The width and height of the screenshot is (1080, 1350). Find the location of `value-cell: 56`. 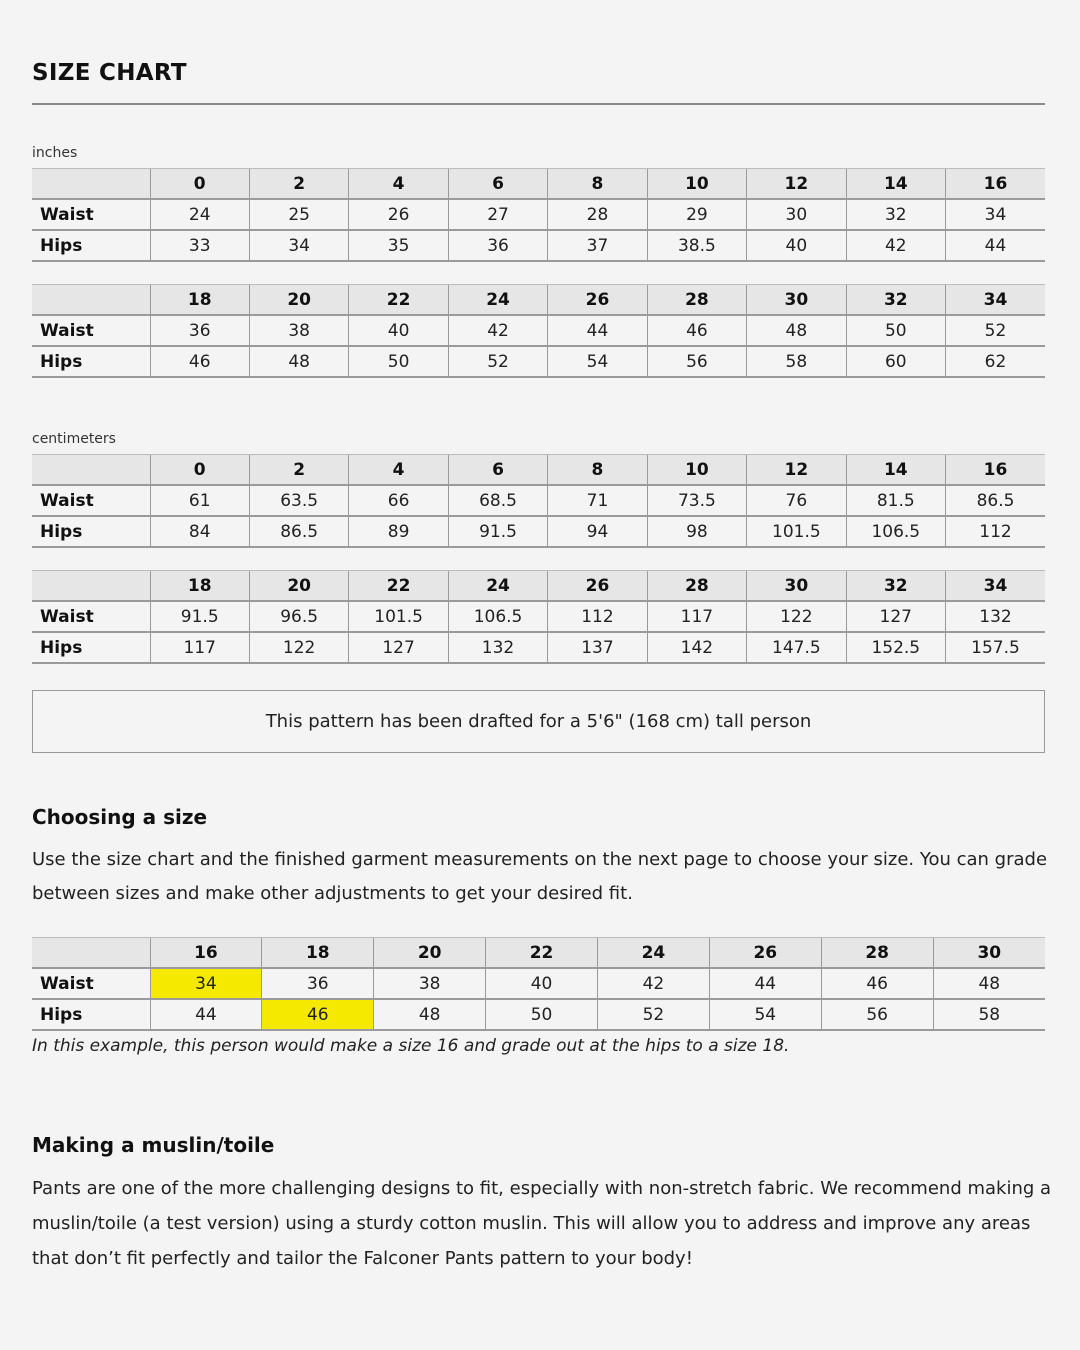

value-cell: 56 is located at coordinates (877, 1015).